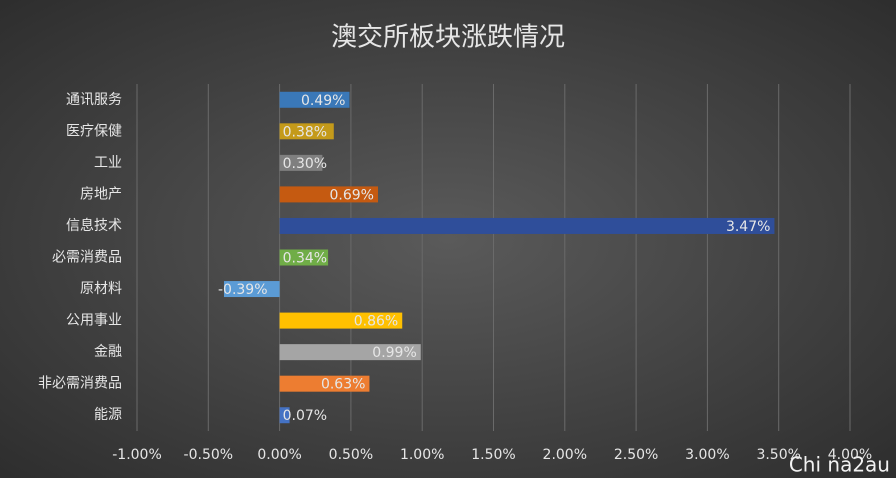 The image size is (896, 478). I want to click on value-label: 0.86%, so click(376, 322).